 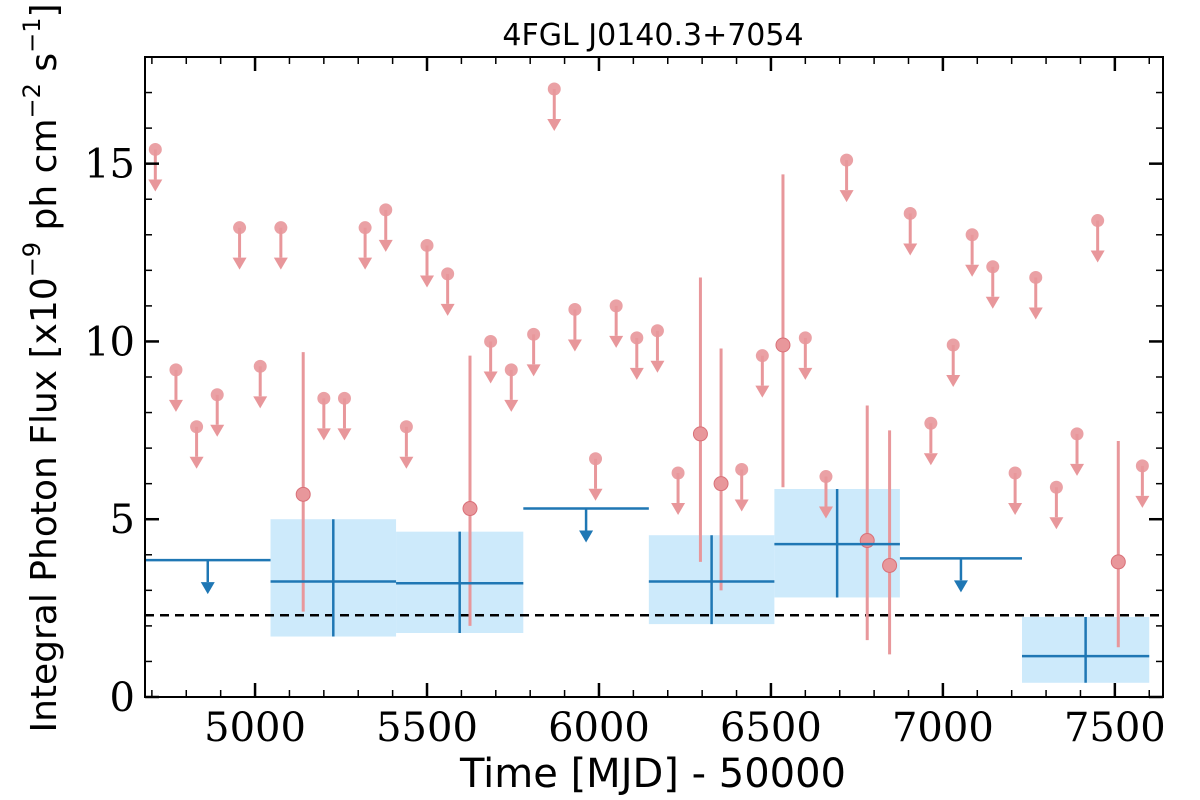 What do you see at coordinates (122, 520) in the screenshot?
I see `y-tick-label: 5` at bounding box center [122, 520].